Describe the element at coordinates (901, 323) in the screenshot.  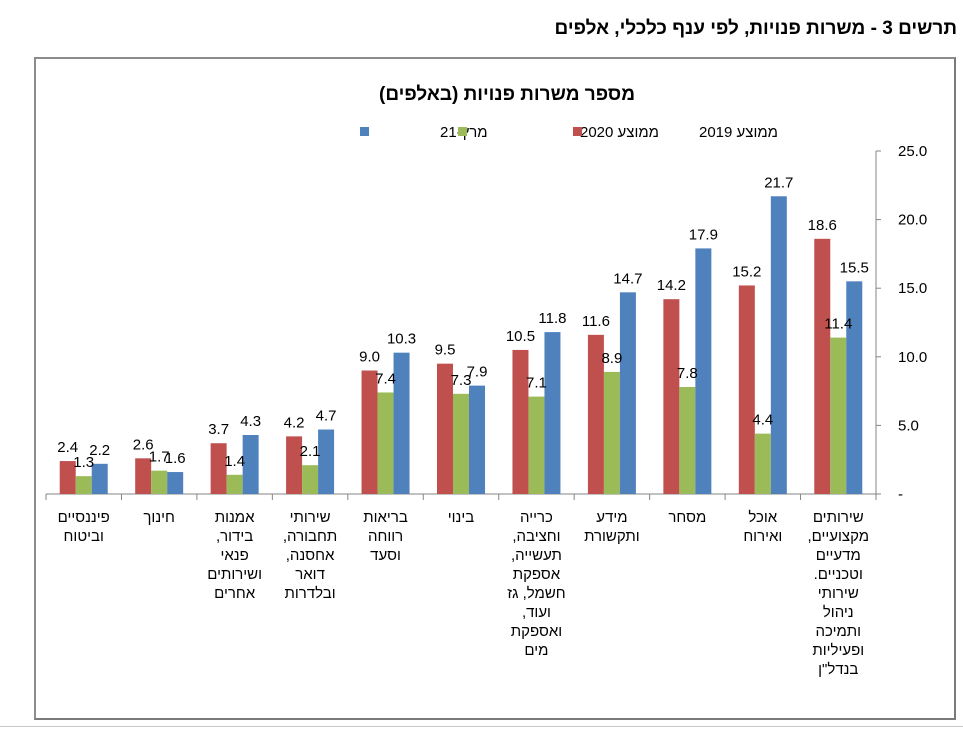
I see `y-axis: - 5.0 10.0 15.0 20.0 25.0` at that location.